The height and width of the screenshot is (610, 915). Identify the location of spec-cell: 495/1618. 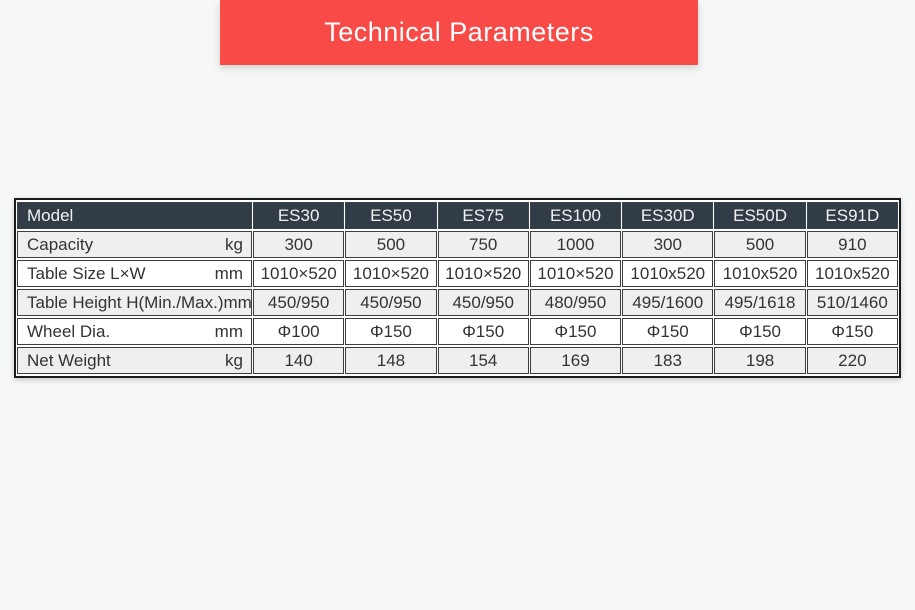
(760, 302).